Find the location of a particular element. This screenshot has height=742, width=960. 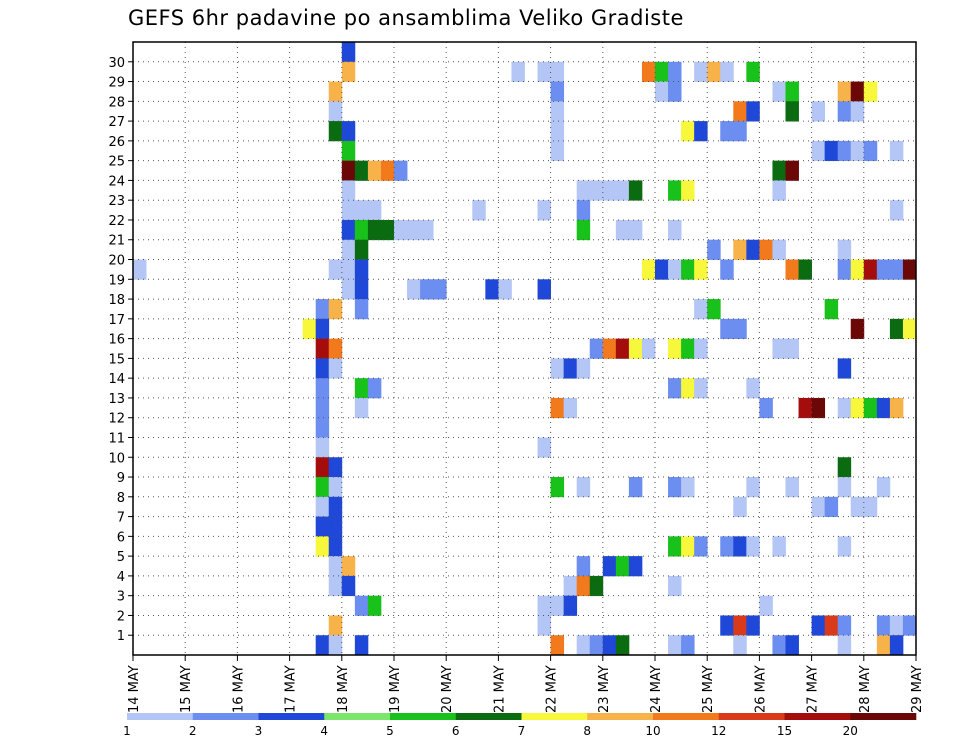

y-tick-label: 13 is located at coordinates (116, 399).